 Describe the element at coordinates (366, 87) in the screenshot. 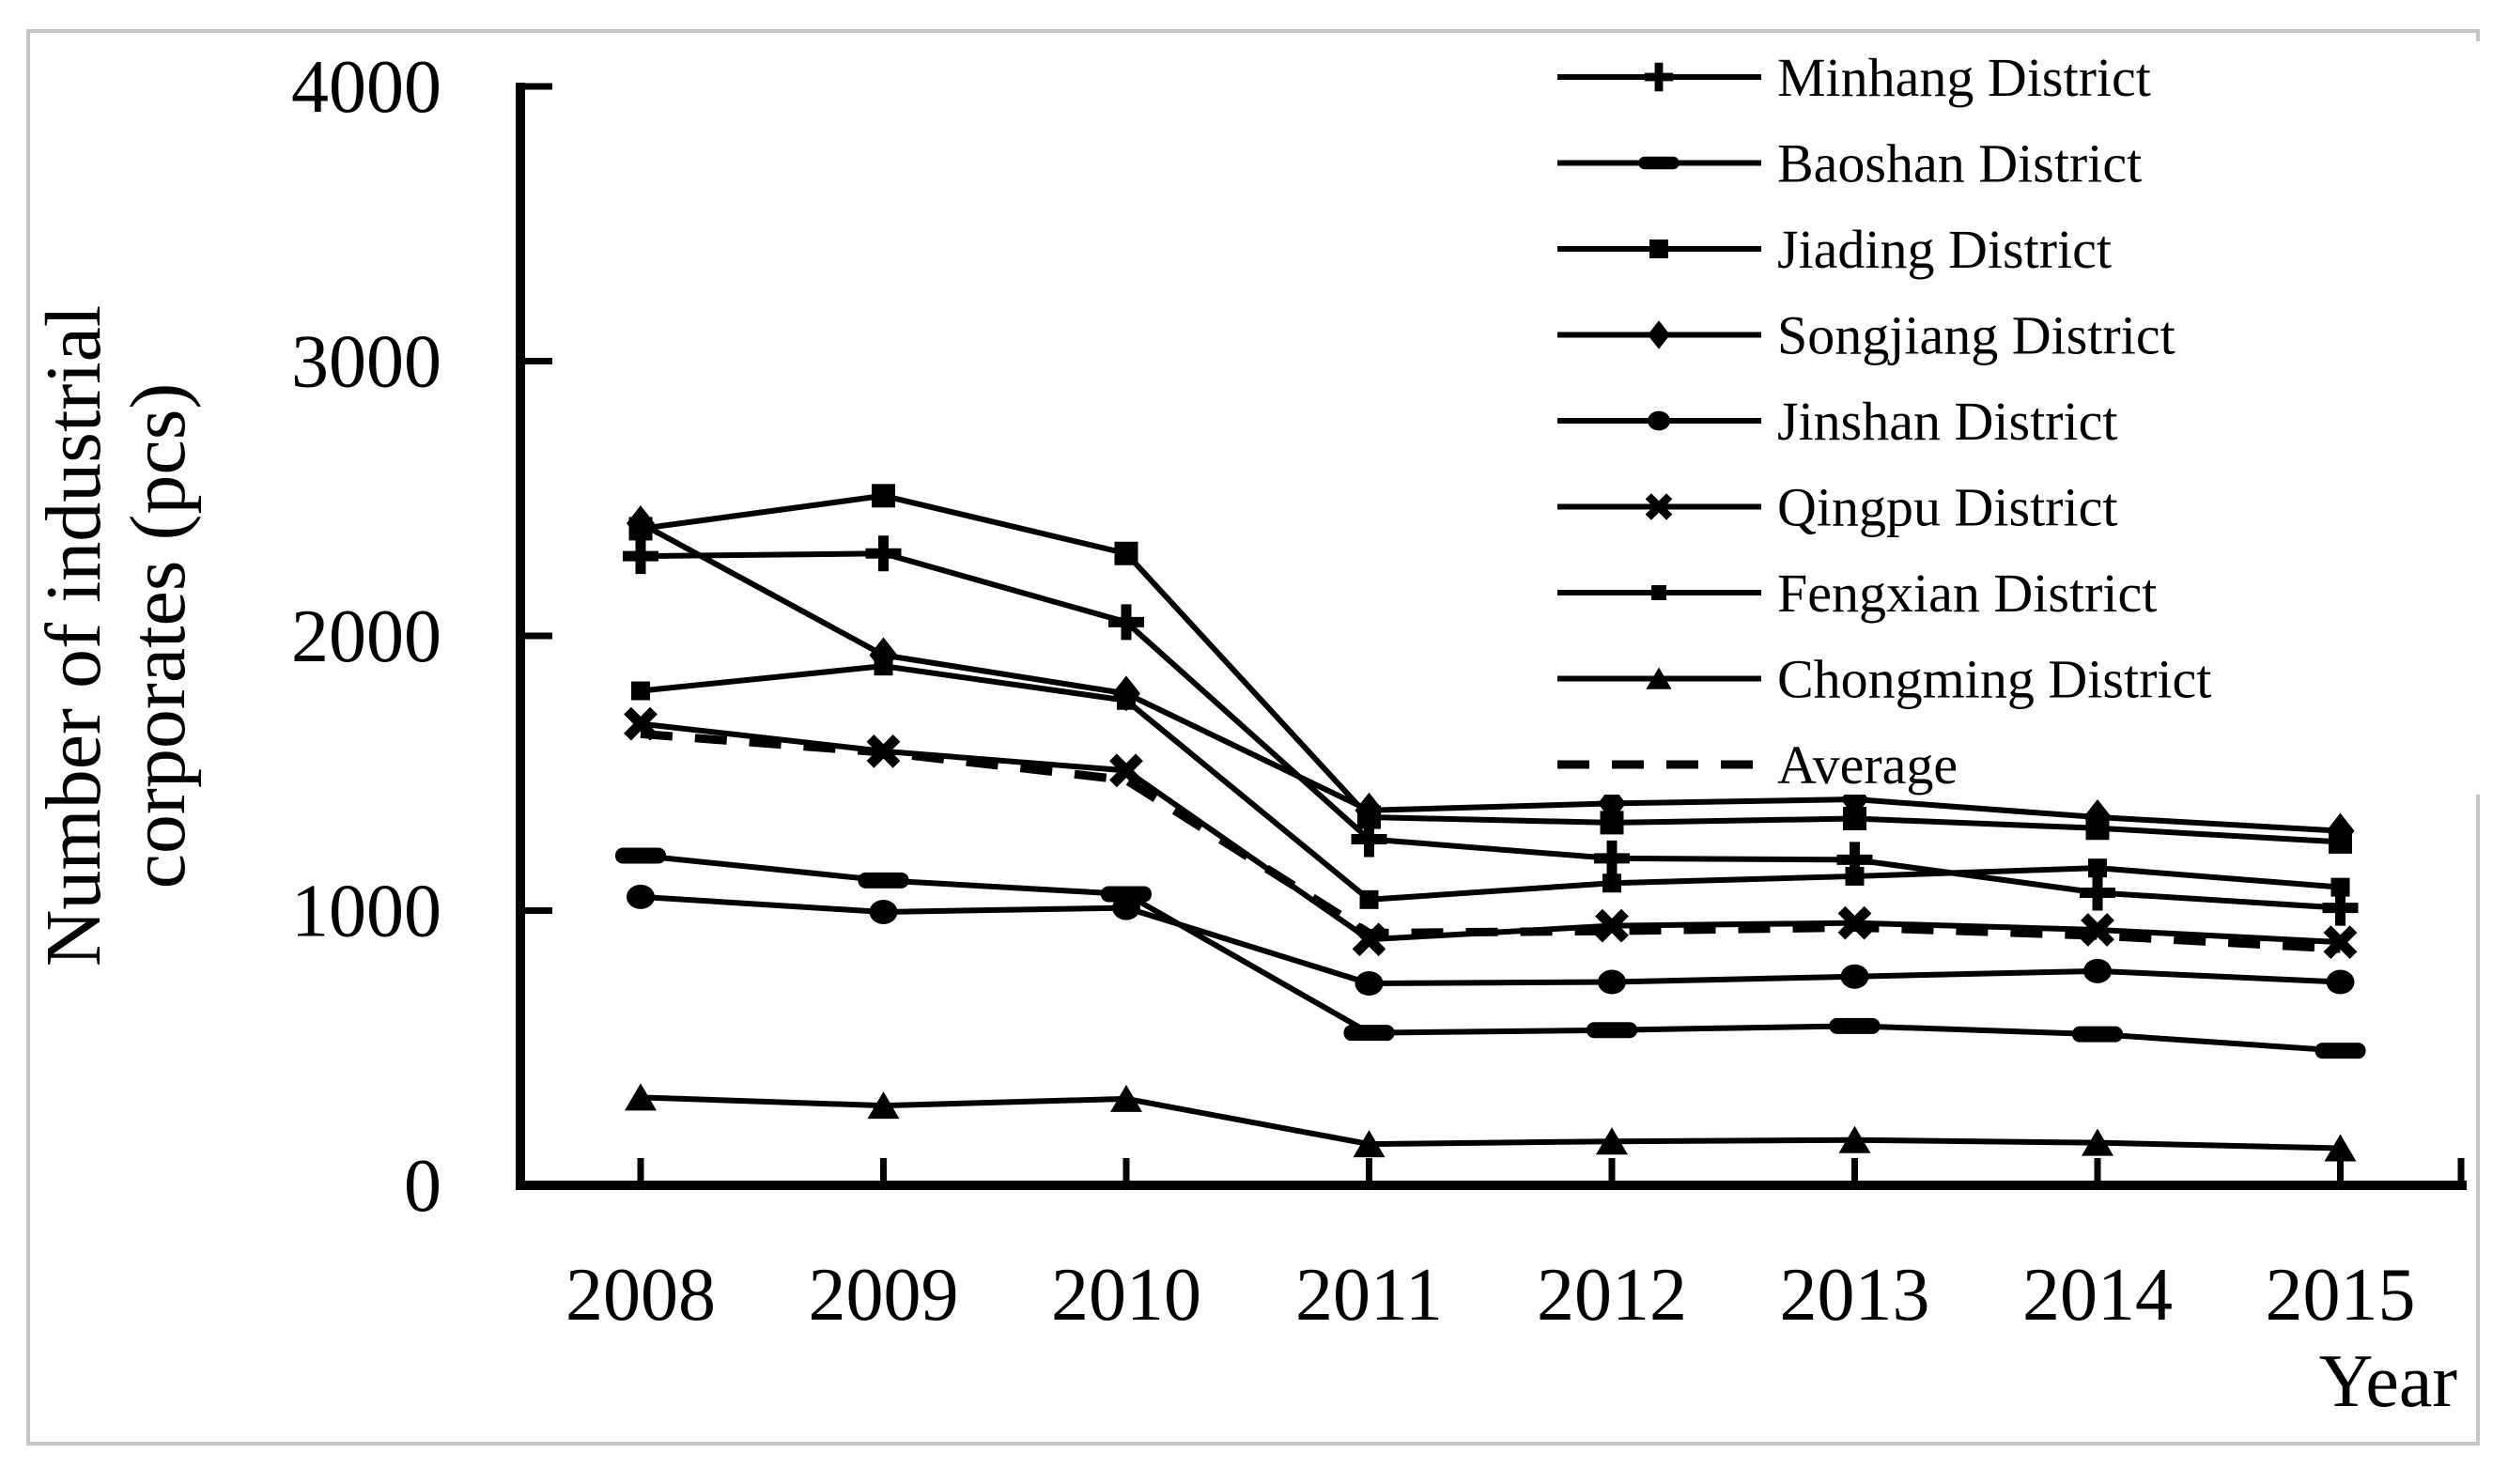

I see `y-tick-label: 4000` at that location.